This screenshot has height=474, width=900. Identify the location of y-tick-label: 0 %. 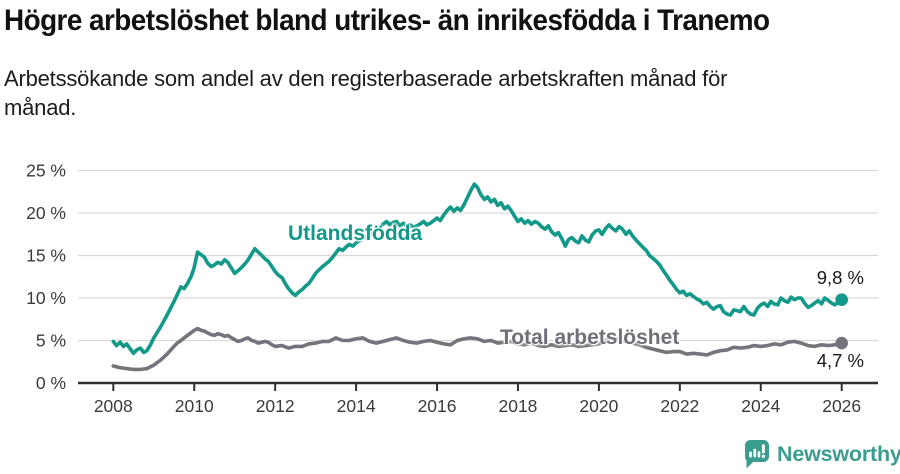
(51, 383).